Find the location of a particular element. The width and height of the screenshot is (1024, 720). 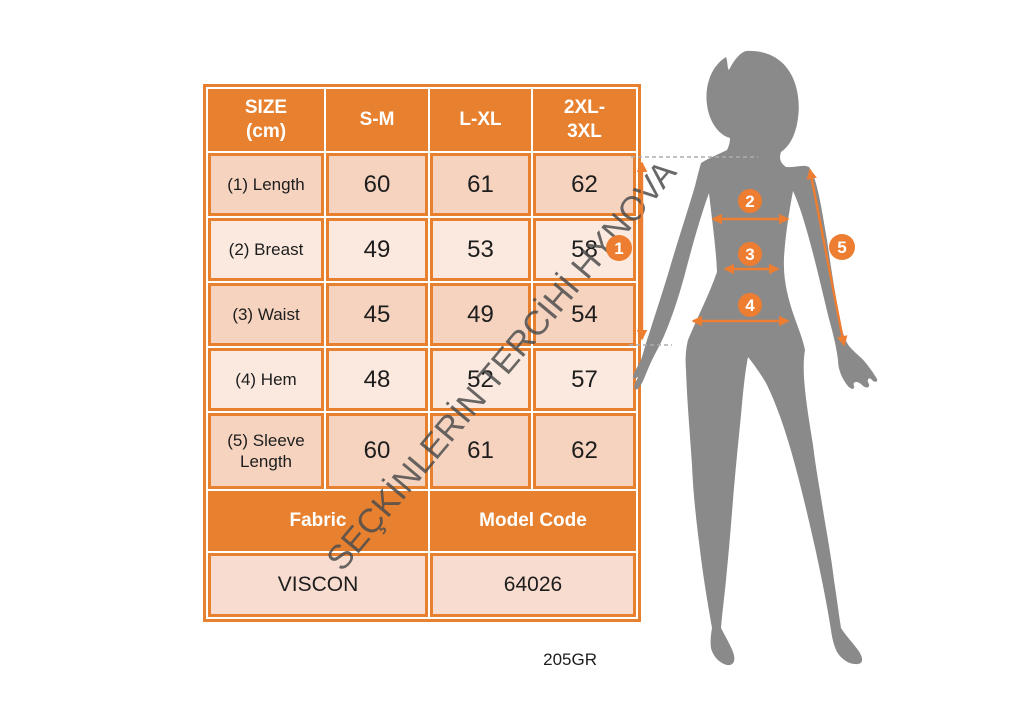

svg-text: 1 is located at coordinates (618, 248).